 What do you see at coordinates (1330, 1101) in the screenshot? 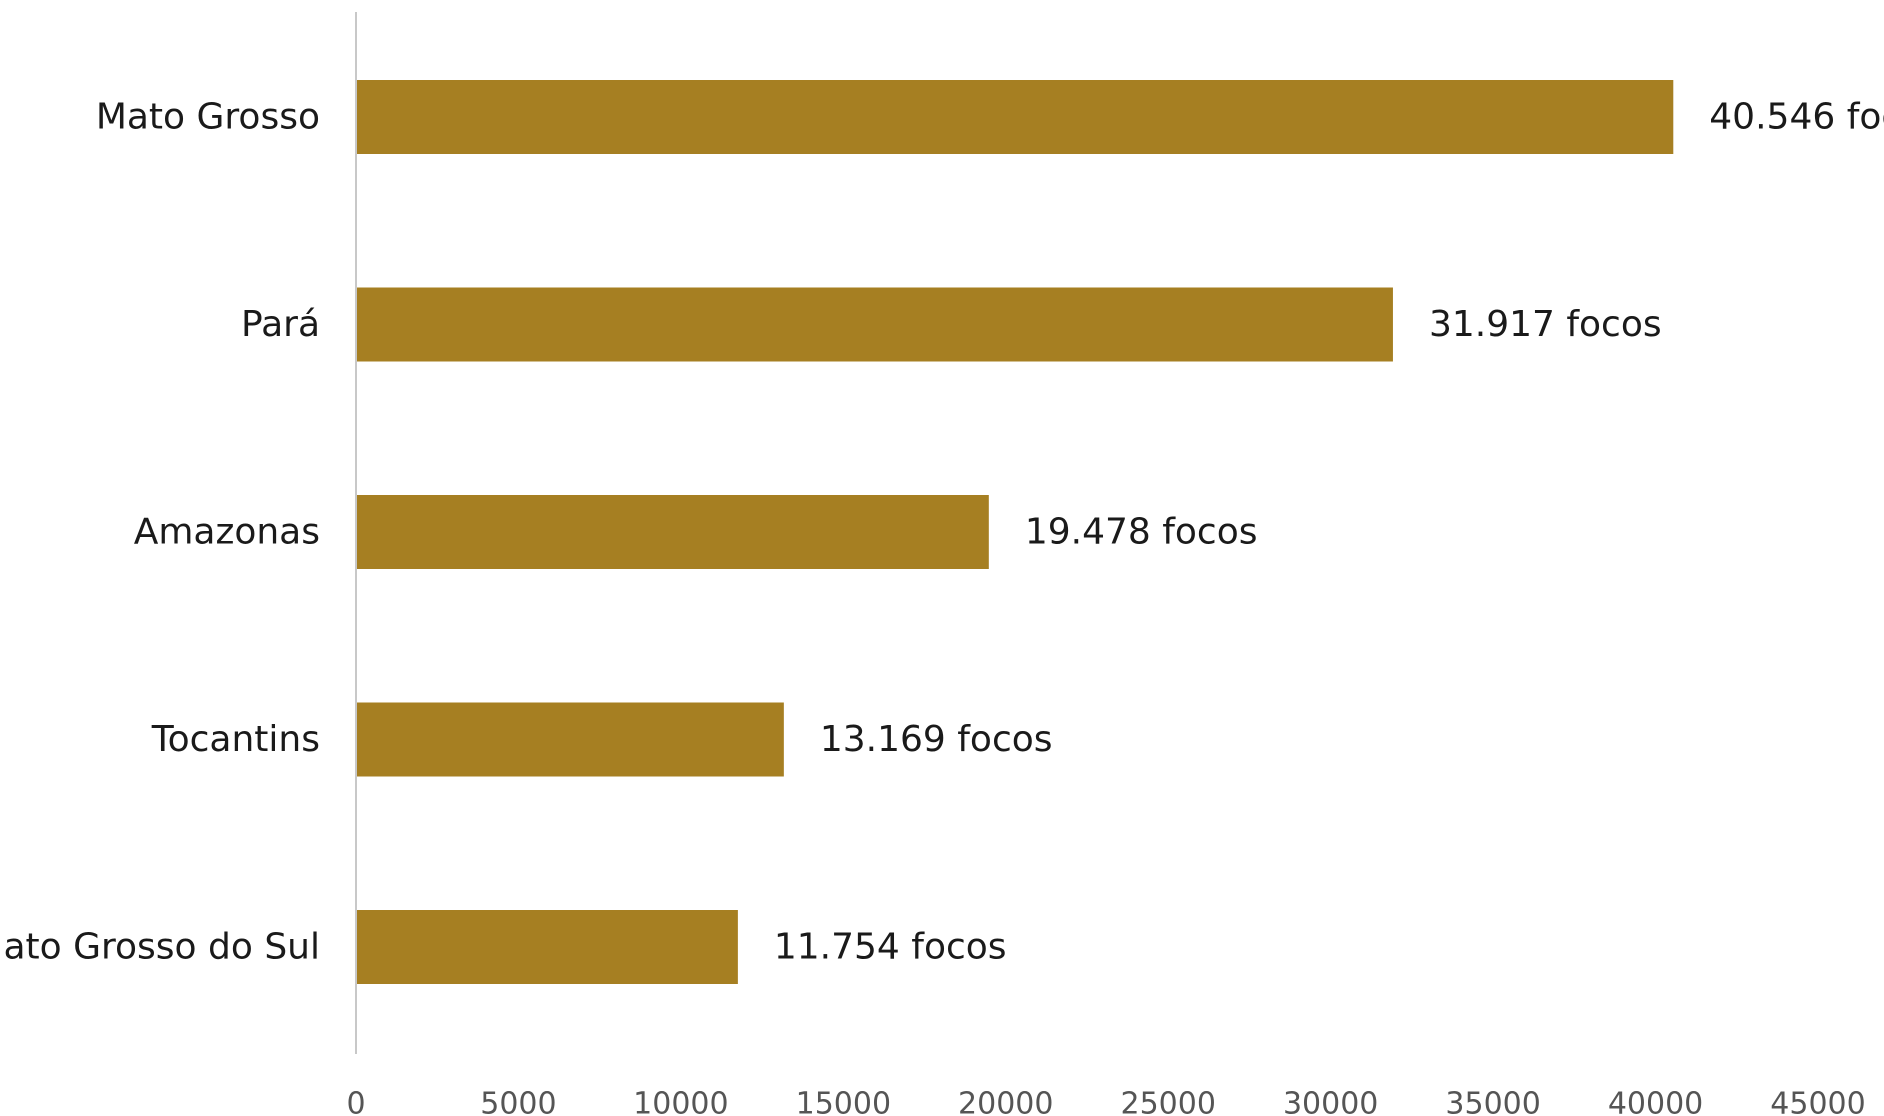
I see `x-tick-label: 30000` at bounding box center [1330, 1101].